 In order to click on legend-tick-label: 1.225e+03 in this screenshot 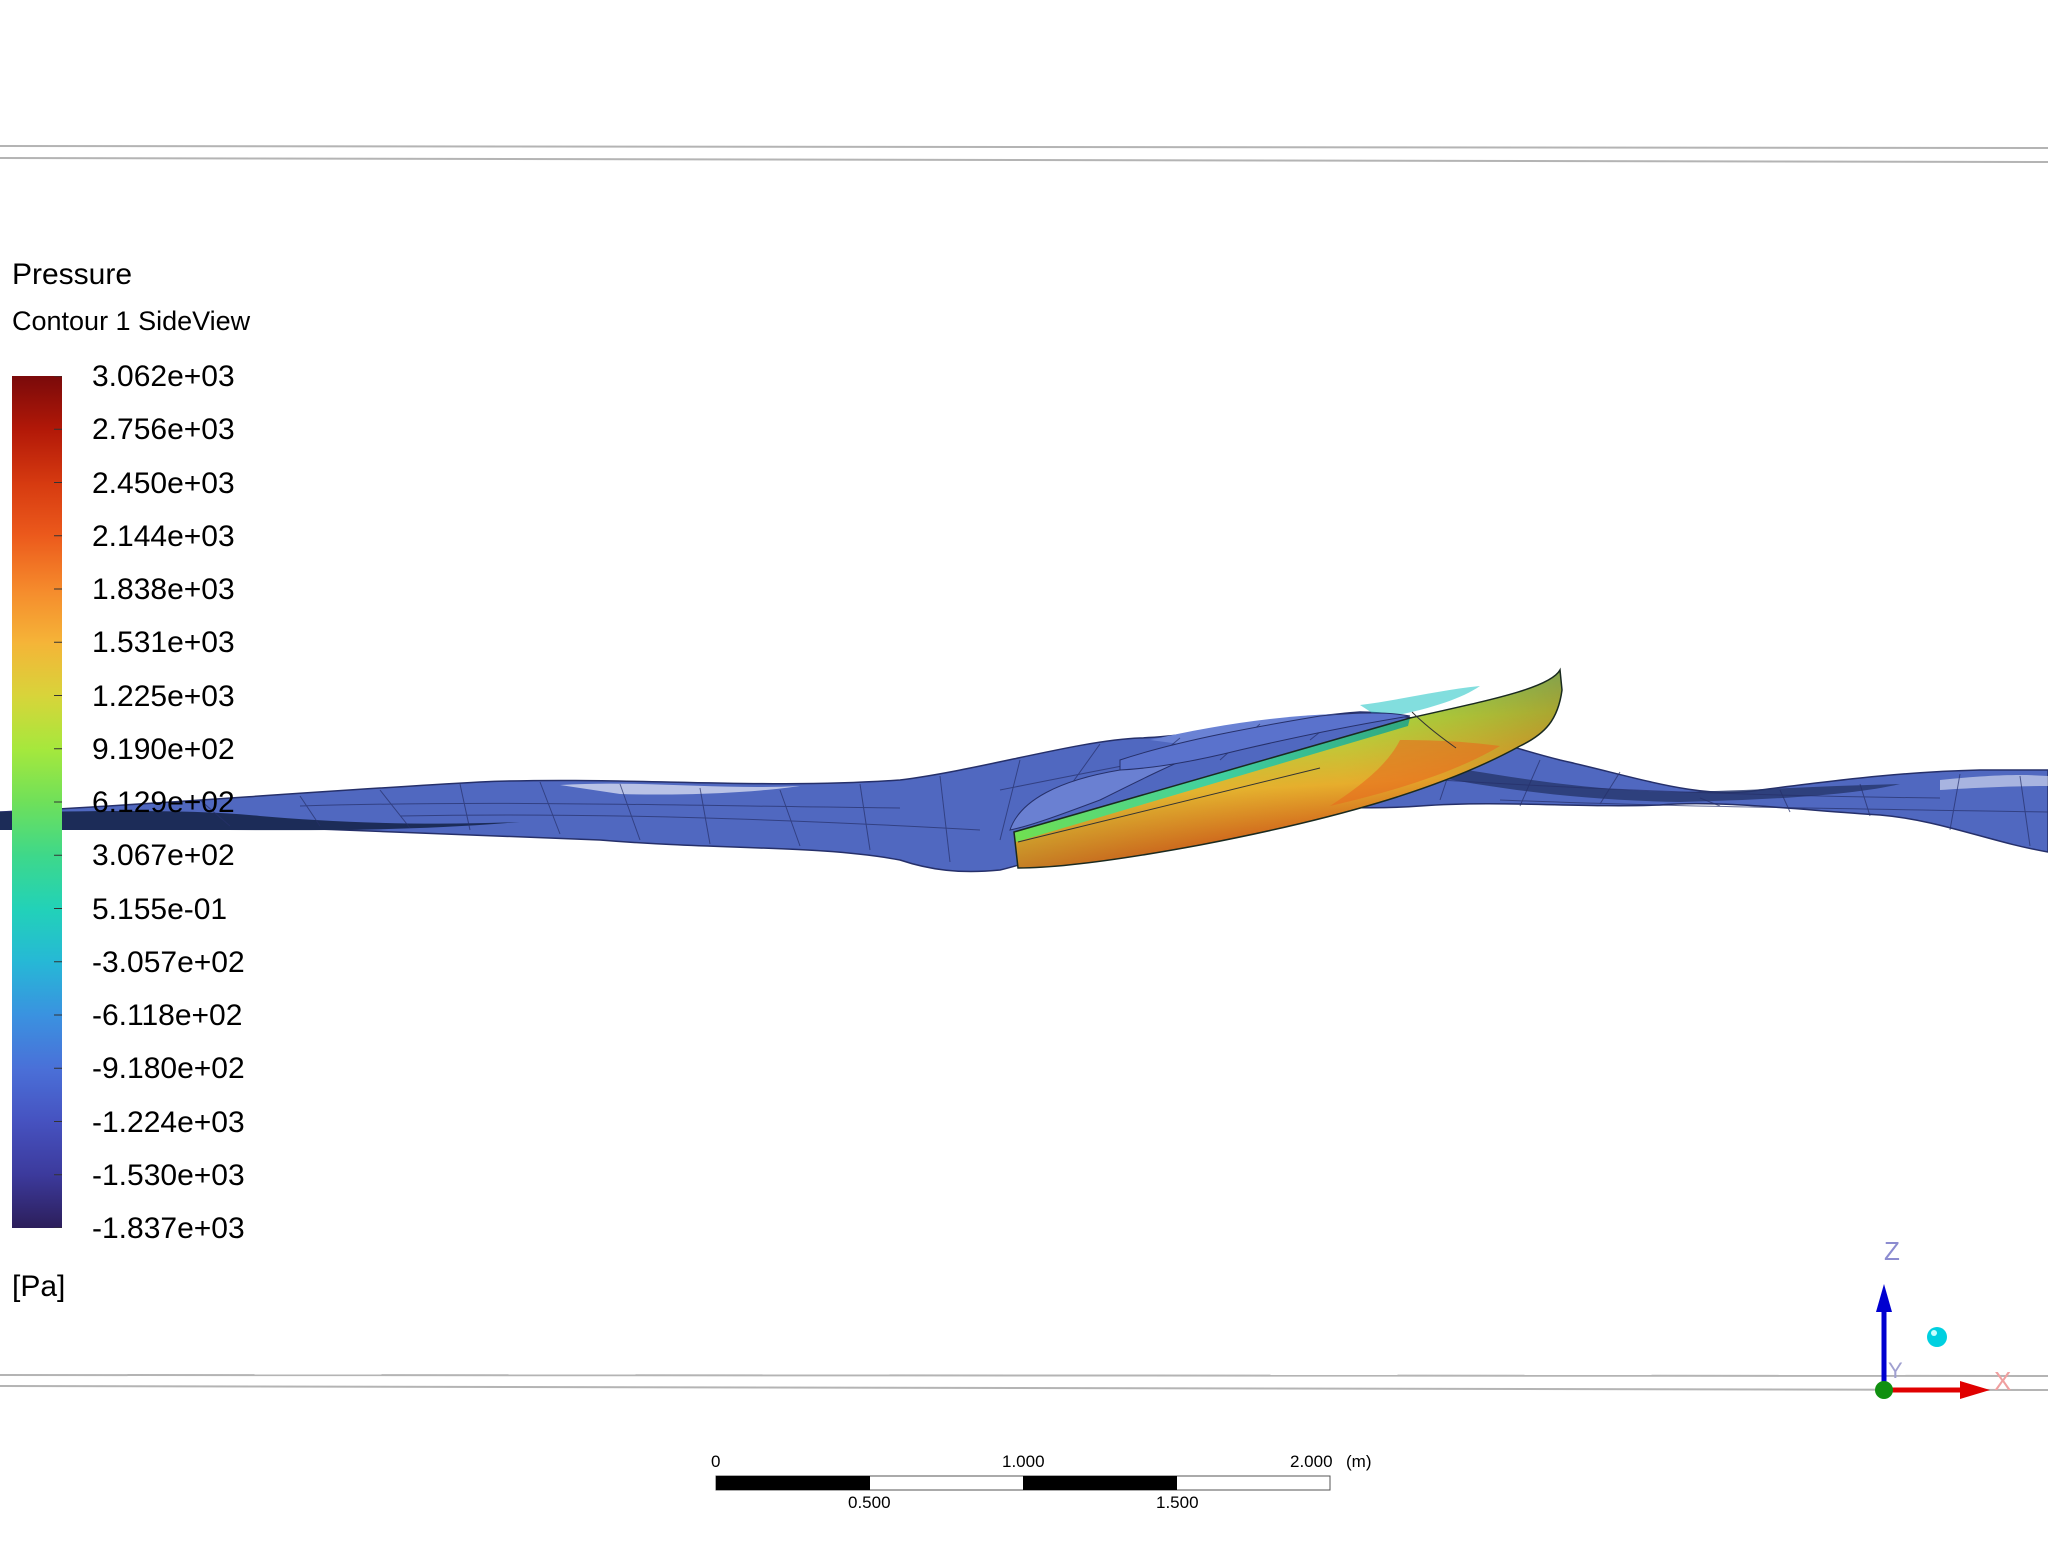, I will do `click(163, 696)`.